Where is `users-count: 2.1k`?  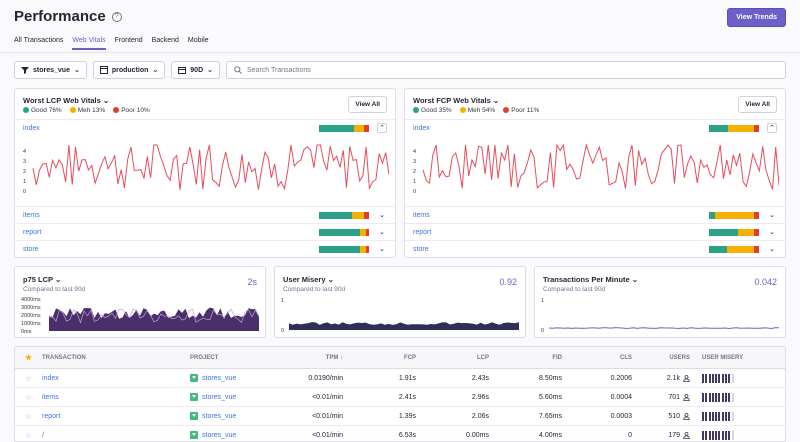
users-count: 2.1k is located at coordinates (673, 378).